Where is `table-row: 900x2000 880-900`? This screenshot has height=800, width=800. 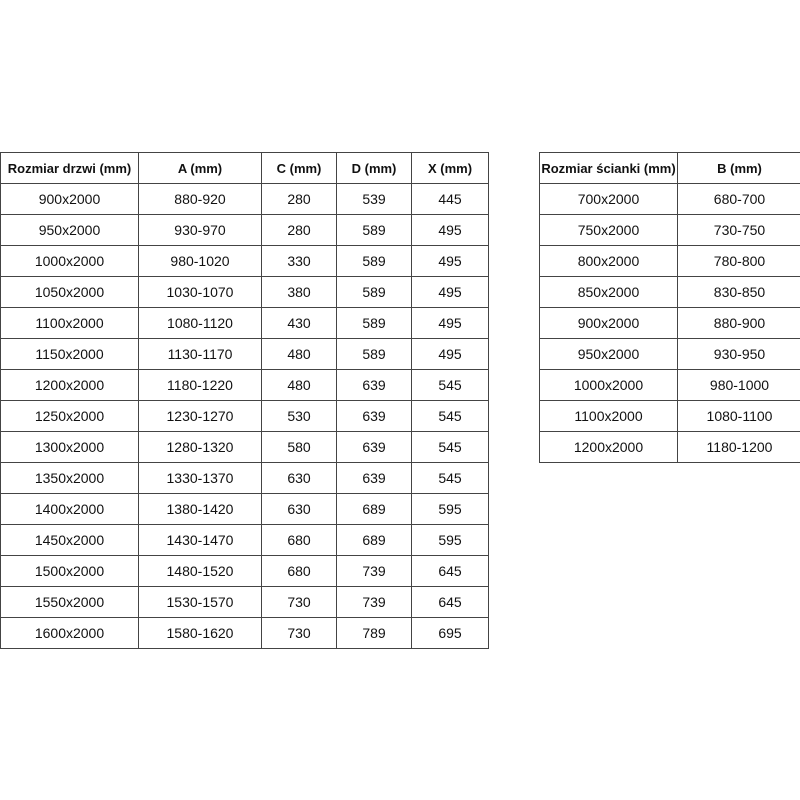
table-row: 900x2000 880-900 is located at coordinates (669, 323).